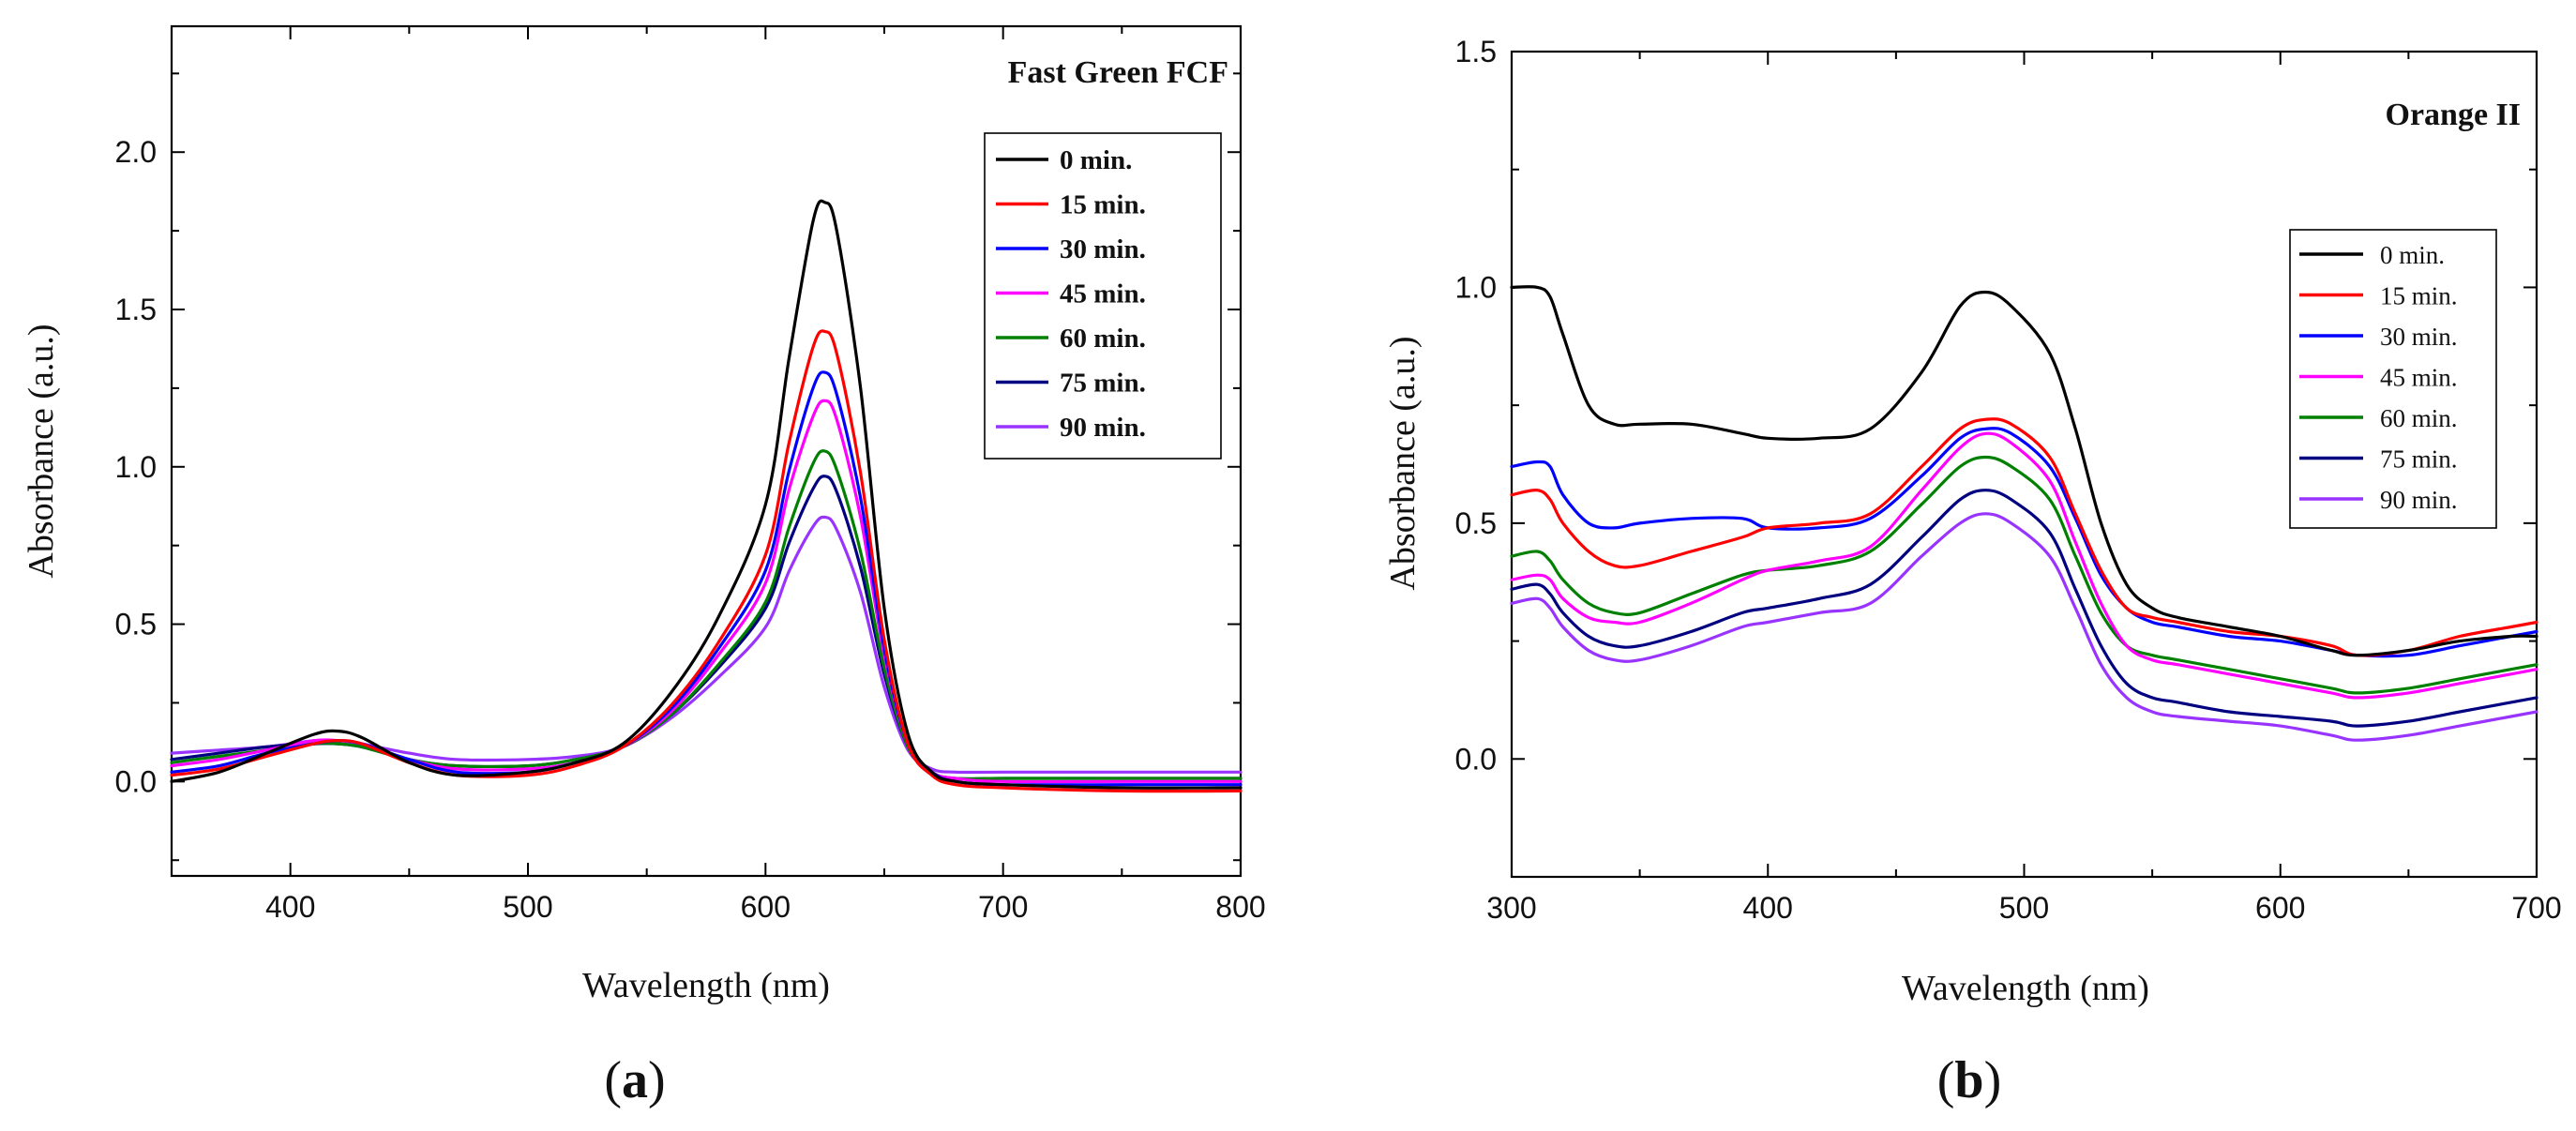 The image size is (2576, 1131). Describe the element at coordinates (706, 985) in the screenshot. I see `chart-a-x-axis-title: Wavelength (nm)` at that location.